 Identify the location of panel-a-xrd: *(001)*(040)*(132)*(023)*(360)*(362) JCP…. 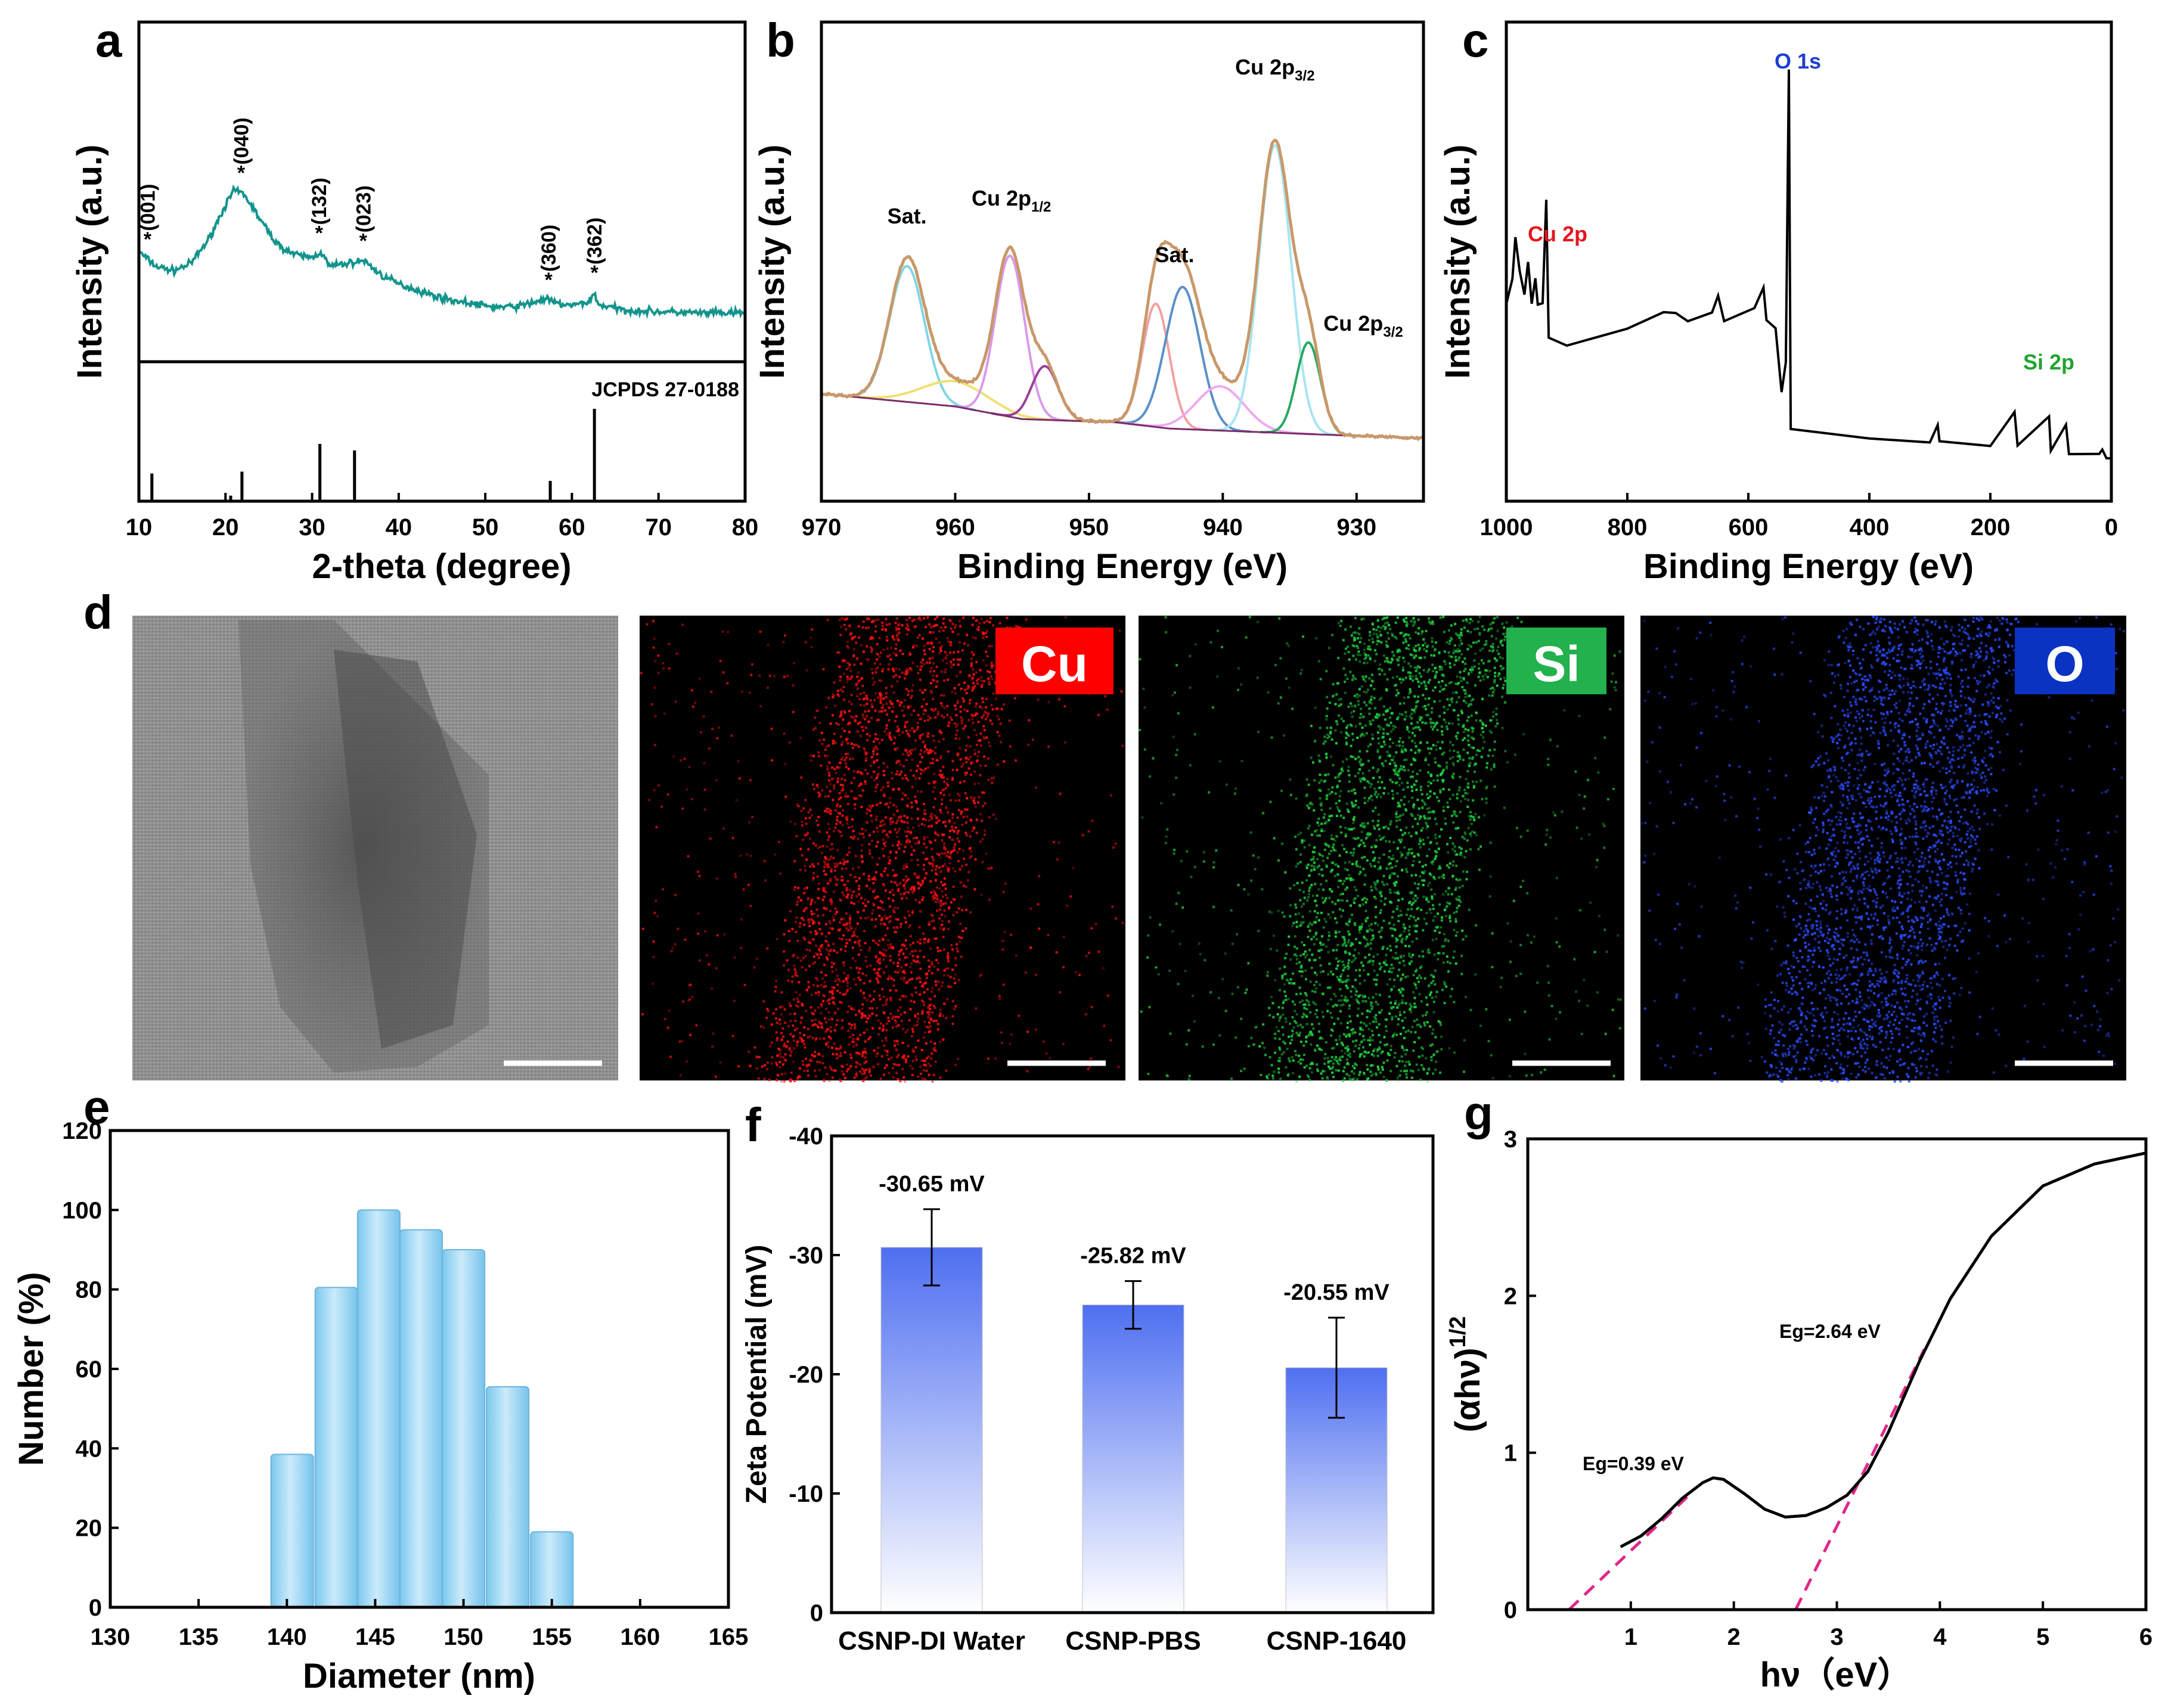
(414, 303).